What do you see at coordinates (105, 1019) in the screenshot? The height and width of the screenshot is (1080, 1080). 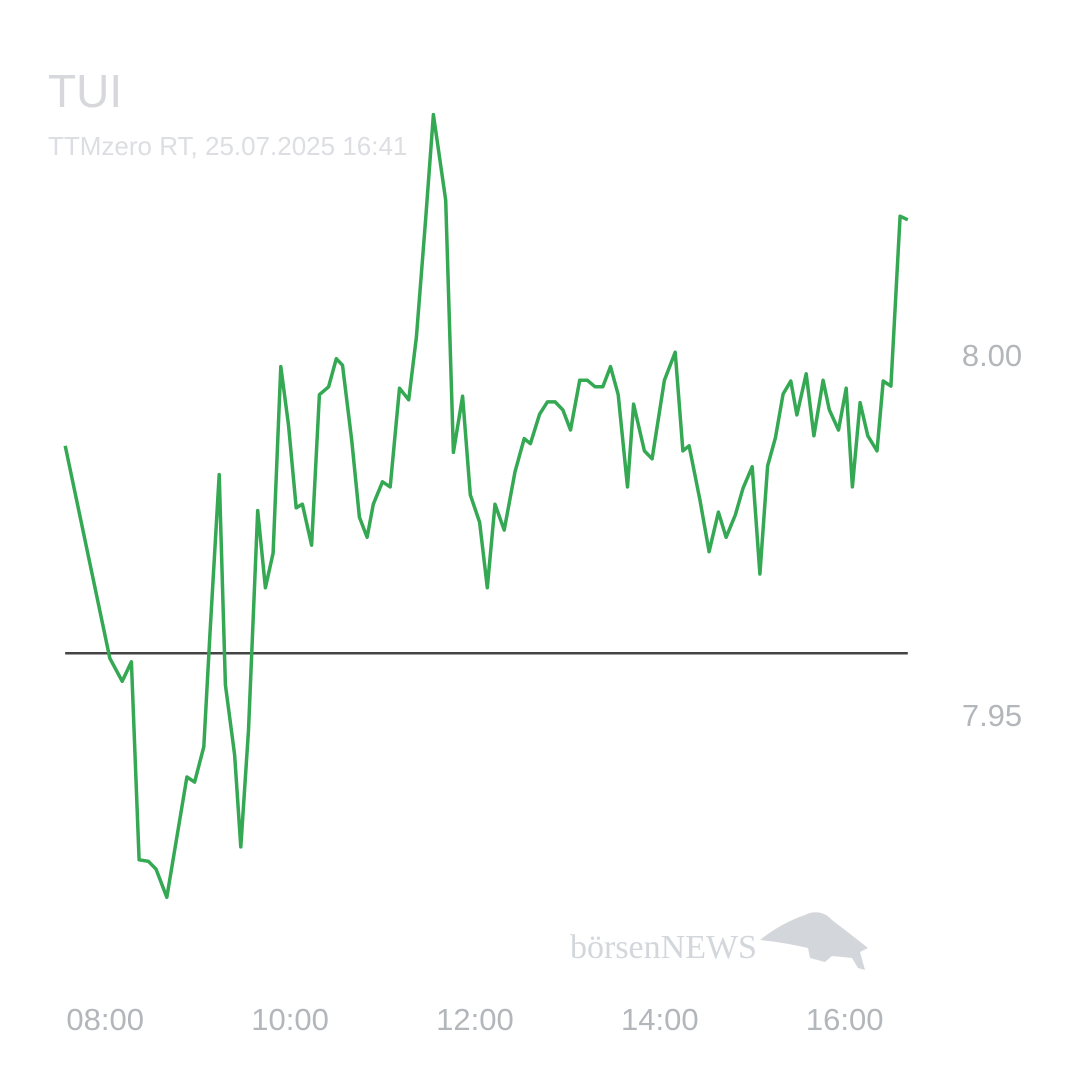 I see `x-tick-label: 08:00` at bounding box center [105, 1019].